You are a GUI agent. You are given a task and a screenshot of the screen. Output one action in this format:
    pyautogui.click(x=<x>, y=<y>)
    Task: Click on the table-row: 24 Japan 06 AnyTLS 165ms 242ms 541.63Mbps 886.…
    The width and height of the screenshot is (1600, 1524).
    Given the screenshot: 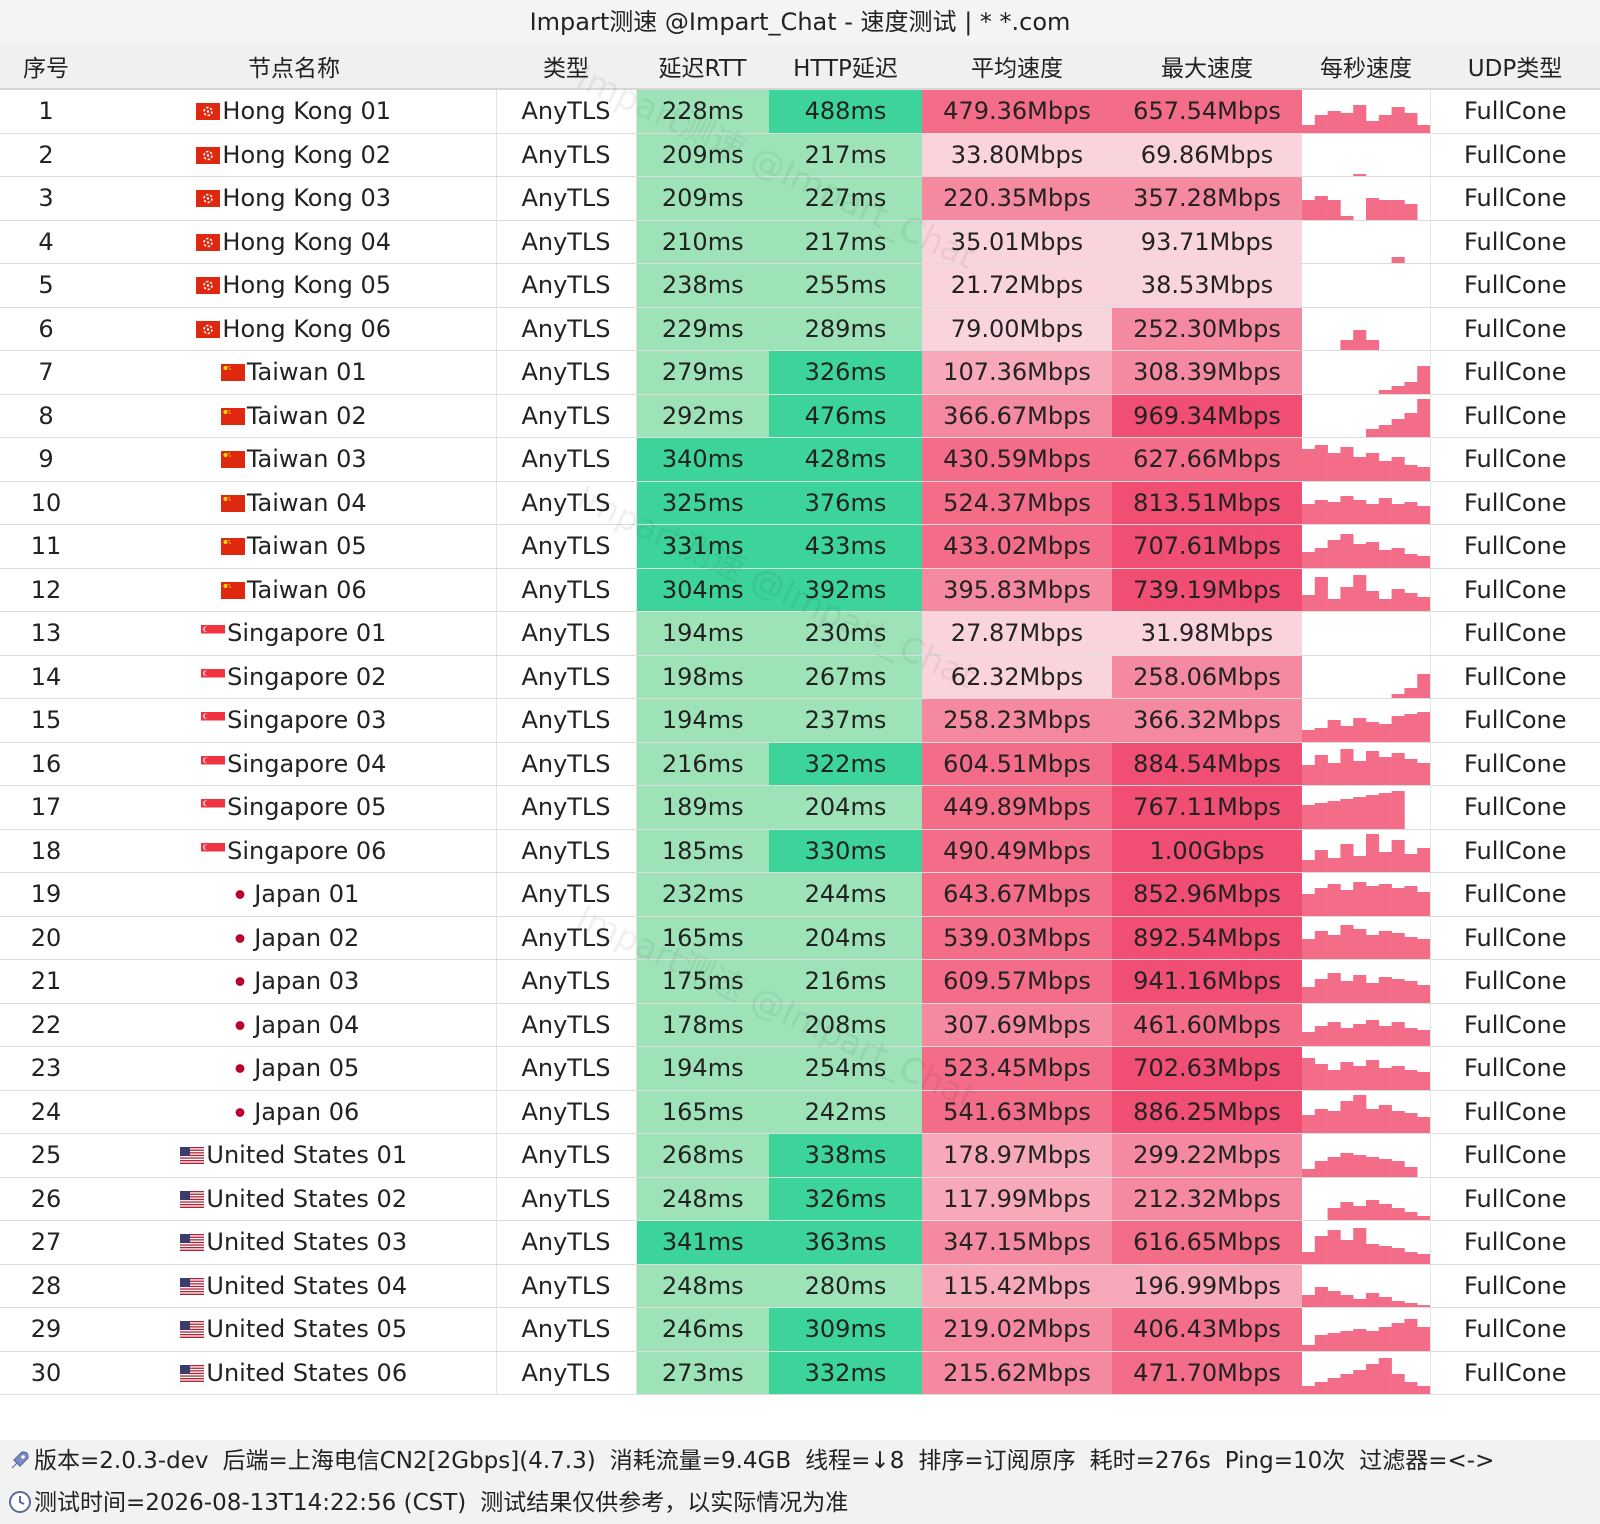 What is the action you would take?
    pyautogui.click(x=800, y=1112)
    